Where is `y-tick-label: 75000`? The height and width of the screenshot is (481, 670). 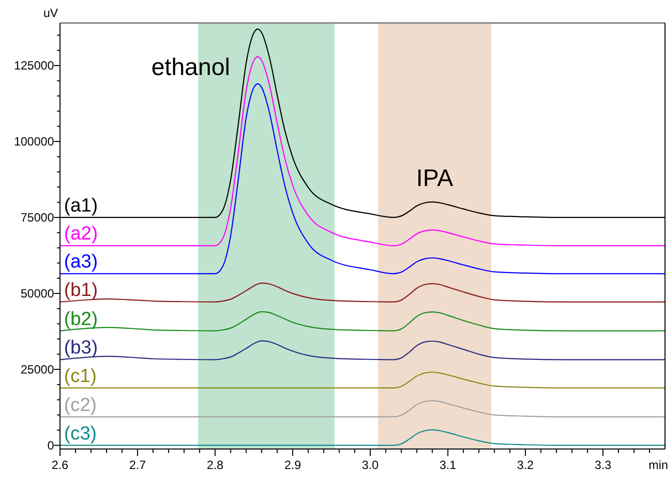
y-tick-label: 75000 is located at coordinates (37, 217).